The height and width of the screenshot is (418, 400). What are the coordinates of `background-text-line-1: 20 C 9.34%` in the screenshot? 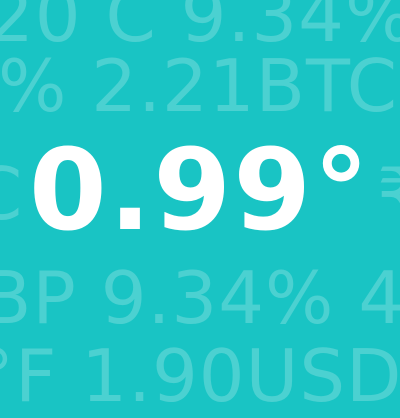 It's located at (200, 29).